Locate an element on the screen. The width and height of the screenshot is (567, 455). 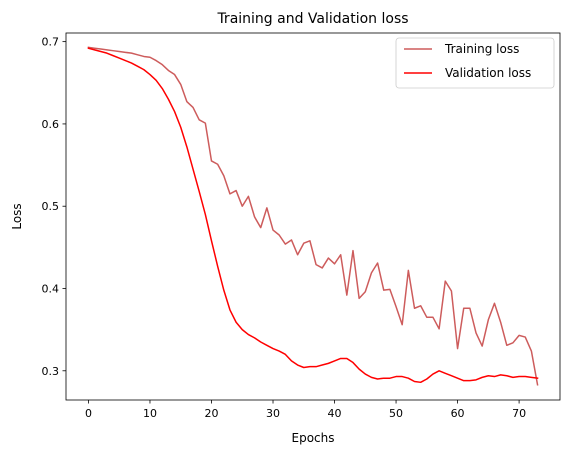
x-tick-label: 30 is located at coordinates (273, 413).